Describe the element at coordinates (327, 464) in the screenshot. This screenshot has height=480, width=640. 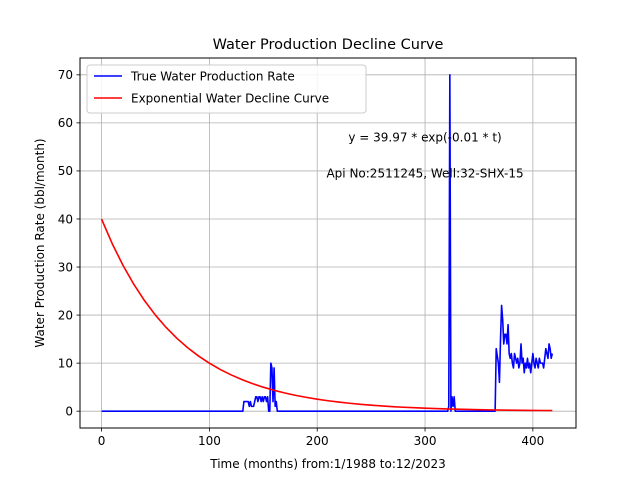
I see `x-axis-label: Time (months) from:1/1988 to:12/2023` at that location.